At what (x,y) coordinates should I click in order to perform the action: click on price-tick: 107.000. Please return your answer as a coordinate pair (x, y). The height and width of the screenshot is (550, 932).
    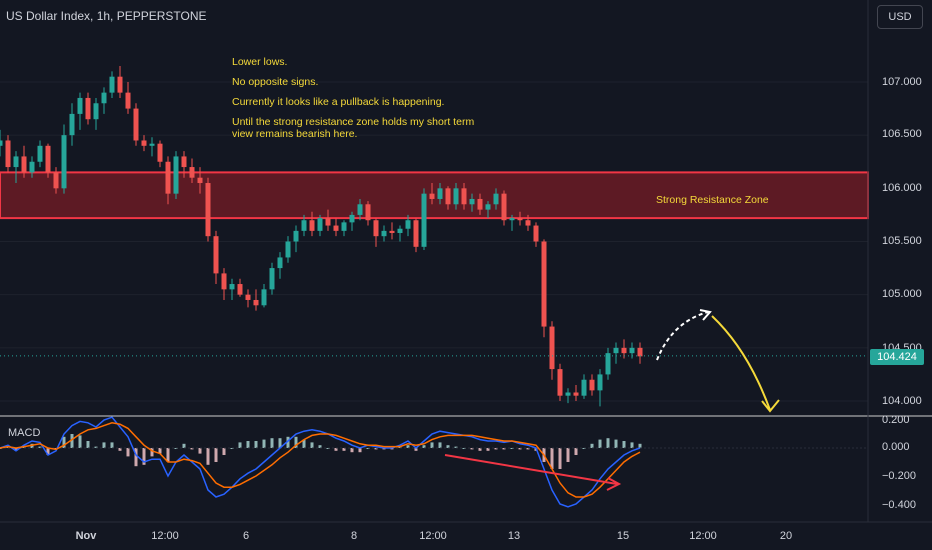
    Looking at the image, I should click on (902, 82).